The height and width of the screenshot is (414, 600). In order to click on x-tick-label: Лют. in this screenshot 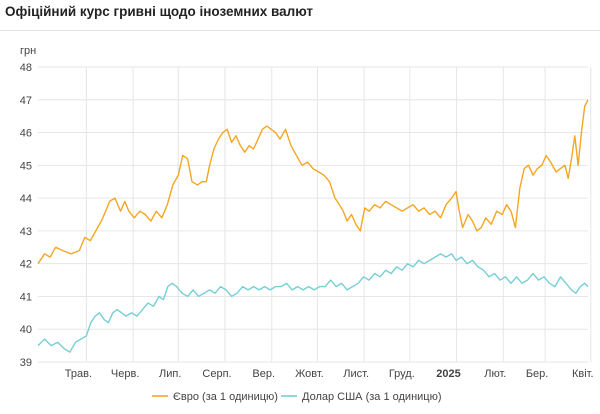, I will do `click(495, 374)`.